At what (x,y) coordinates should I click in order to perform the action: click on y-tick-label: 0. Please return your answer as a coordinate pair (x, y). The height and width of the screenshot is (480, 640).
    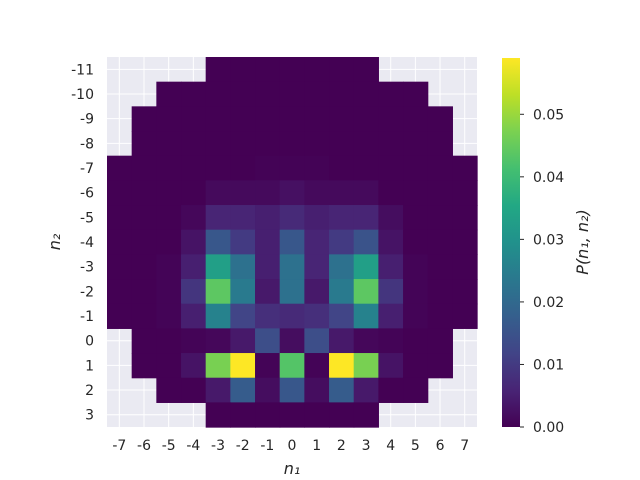
    Looking at the image, I should click on (89, 342).